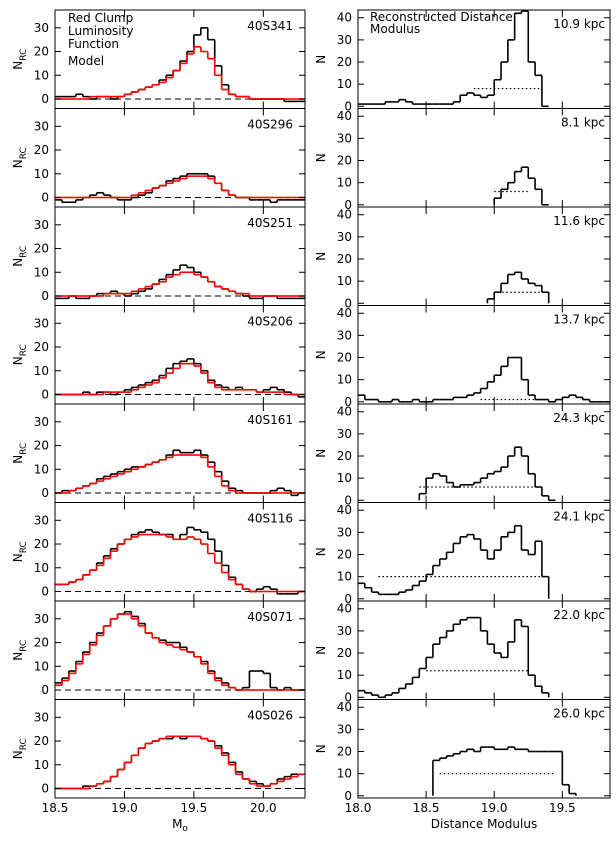  I want to click on x-tick-label: 20.0, so click(263, 808).